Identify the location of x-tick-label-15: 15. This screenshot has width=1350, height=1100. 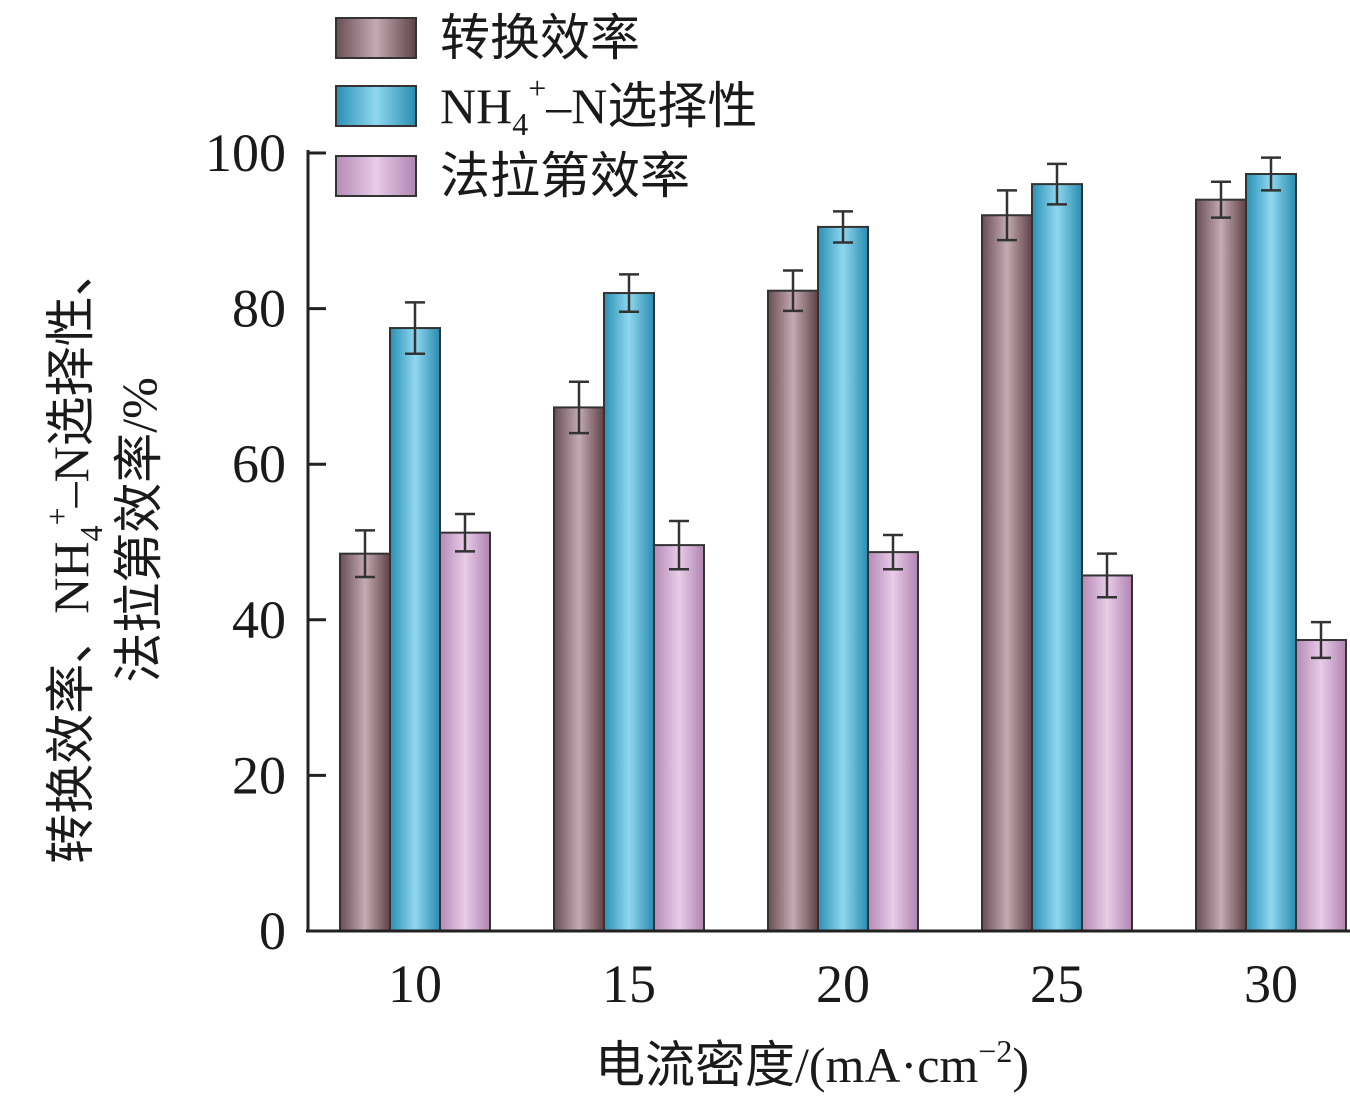
(629, 984).